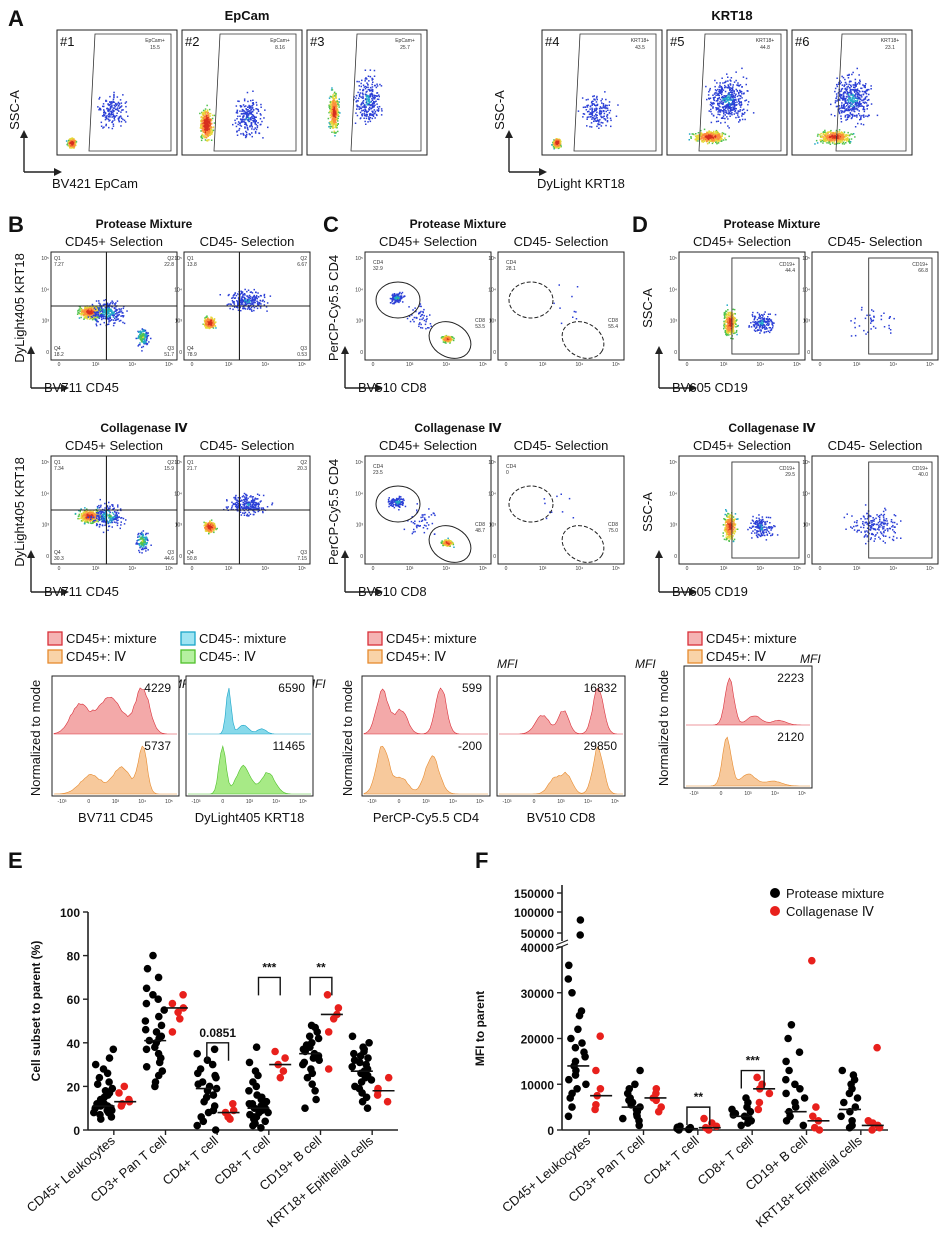  What do you see at coordinates (170, 259) in the screenshot?
I see `quadrant-name: Q2` at bounding box center [170, 259].